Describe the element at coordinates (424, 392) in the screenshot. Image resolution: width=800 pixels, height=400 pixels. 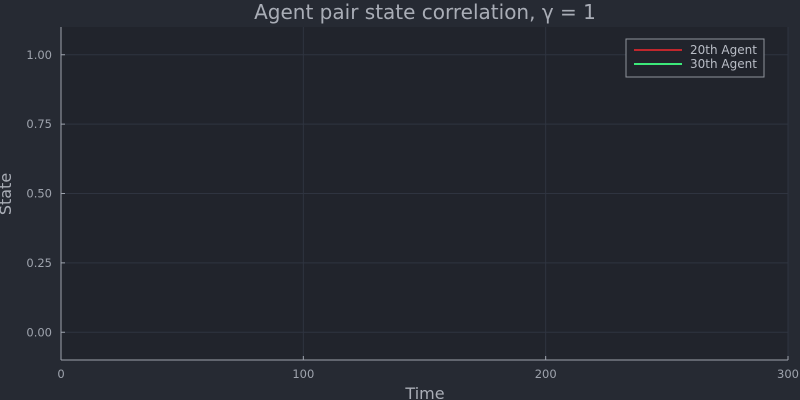
I see `x-axis-label: Time` at that location.